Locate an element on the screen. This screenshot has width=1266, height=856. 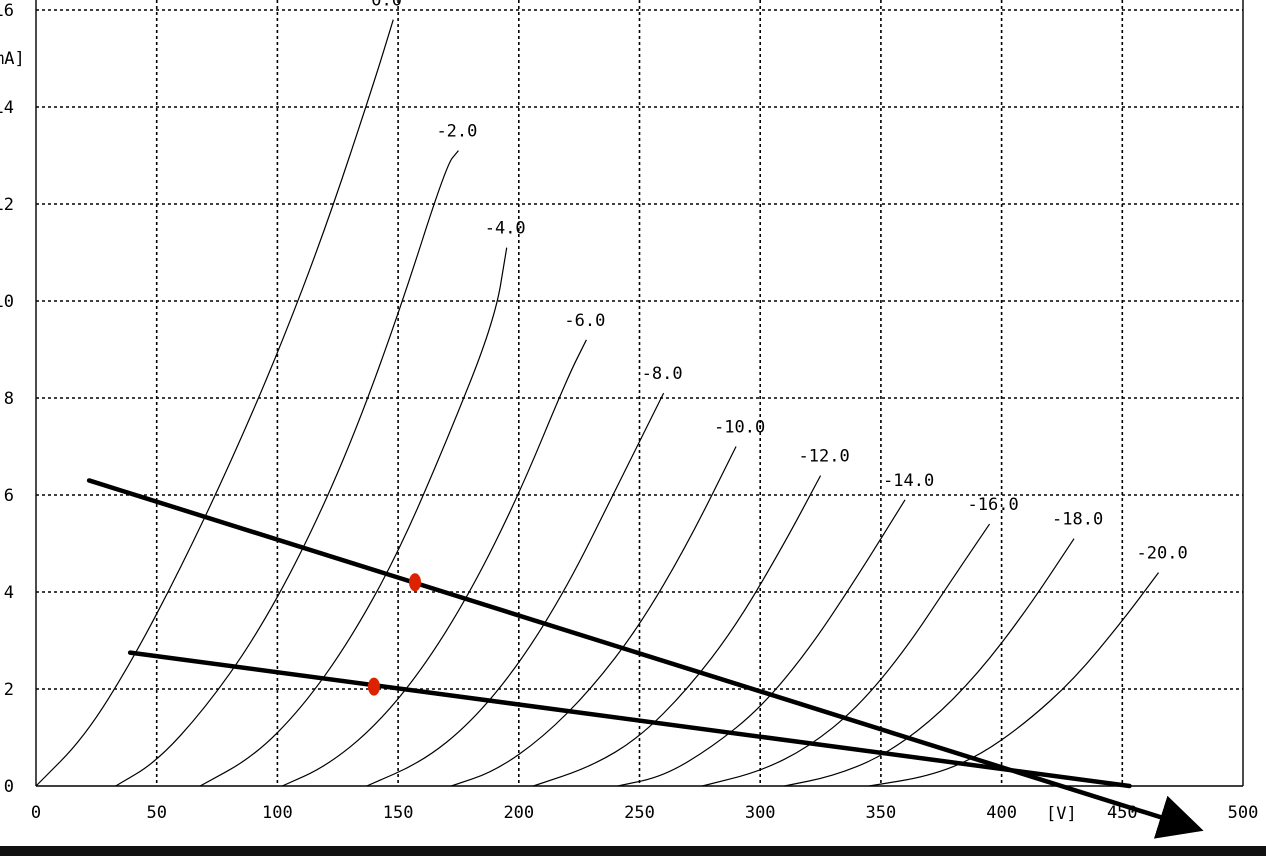
x-tick-label: 350 is located at coordinates (881, 813).